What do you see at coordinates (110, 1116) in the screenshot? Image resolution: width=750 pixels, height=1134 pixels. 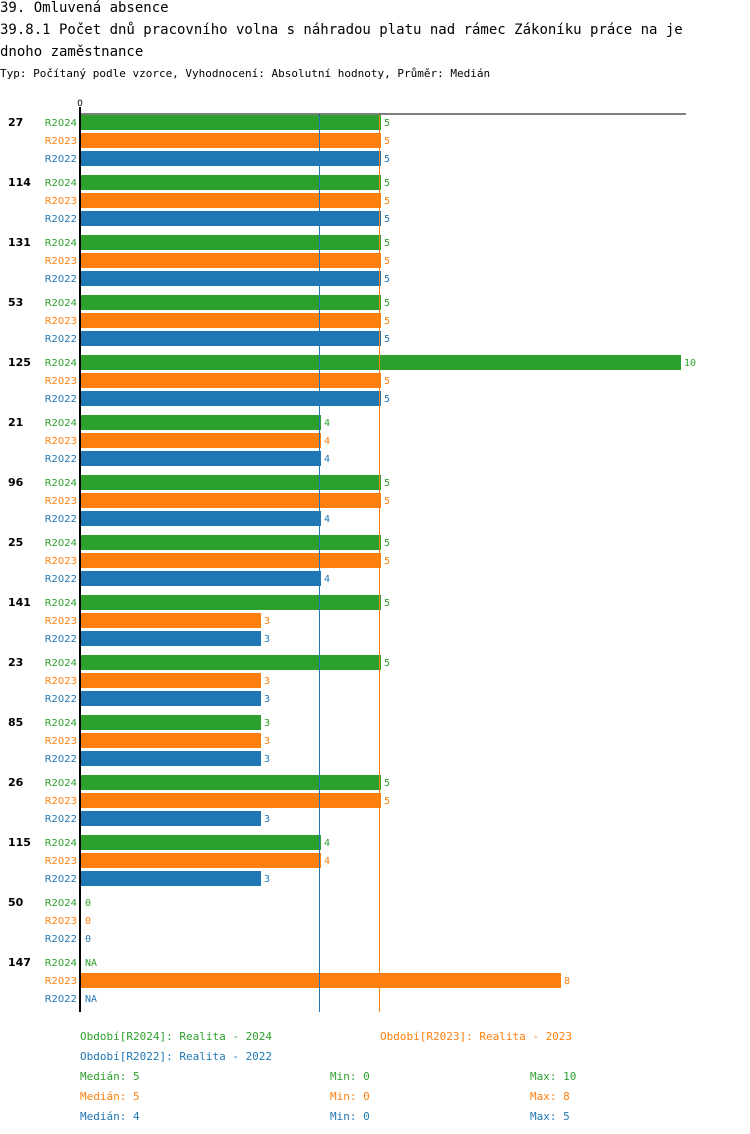 I see `legend-median-r2022: Medián: 4` at bounding box center [110, 1116].